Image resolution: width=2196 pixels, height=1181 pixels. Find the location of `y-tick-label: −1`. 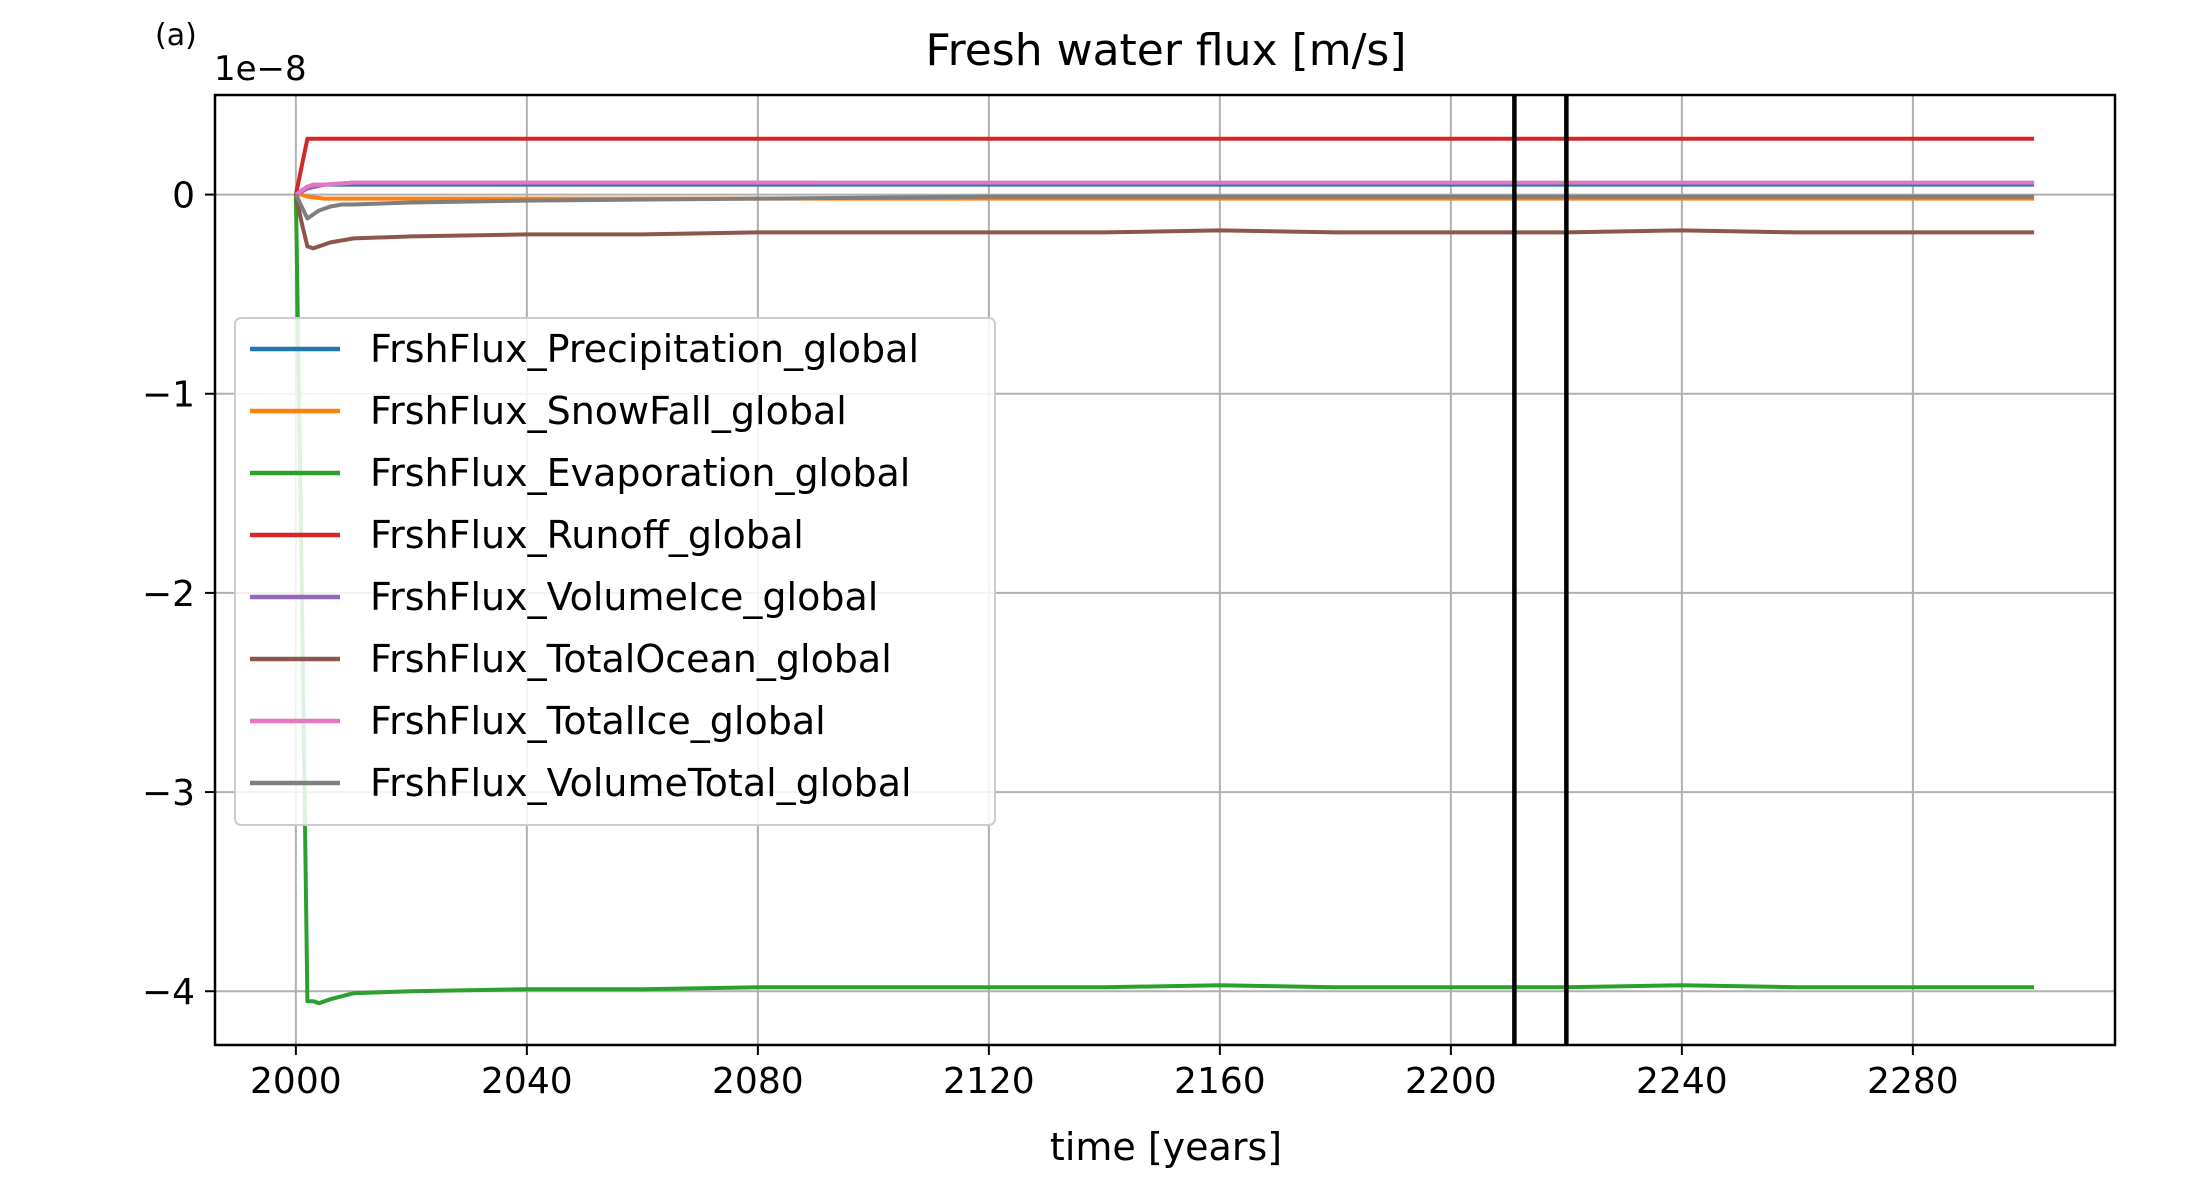

y-tick-label: −1 is located at coordinates (168, 395).